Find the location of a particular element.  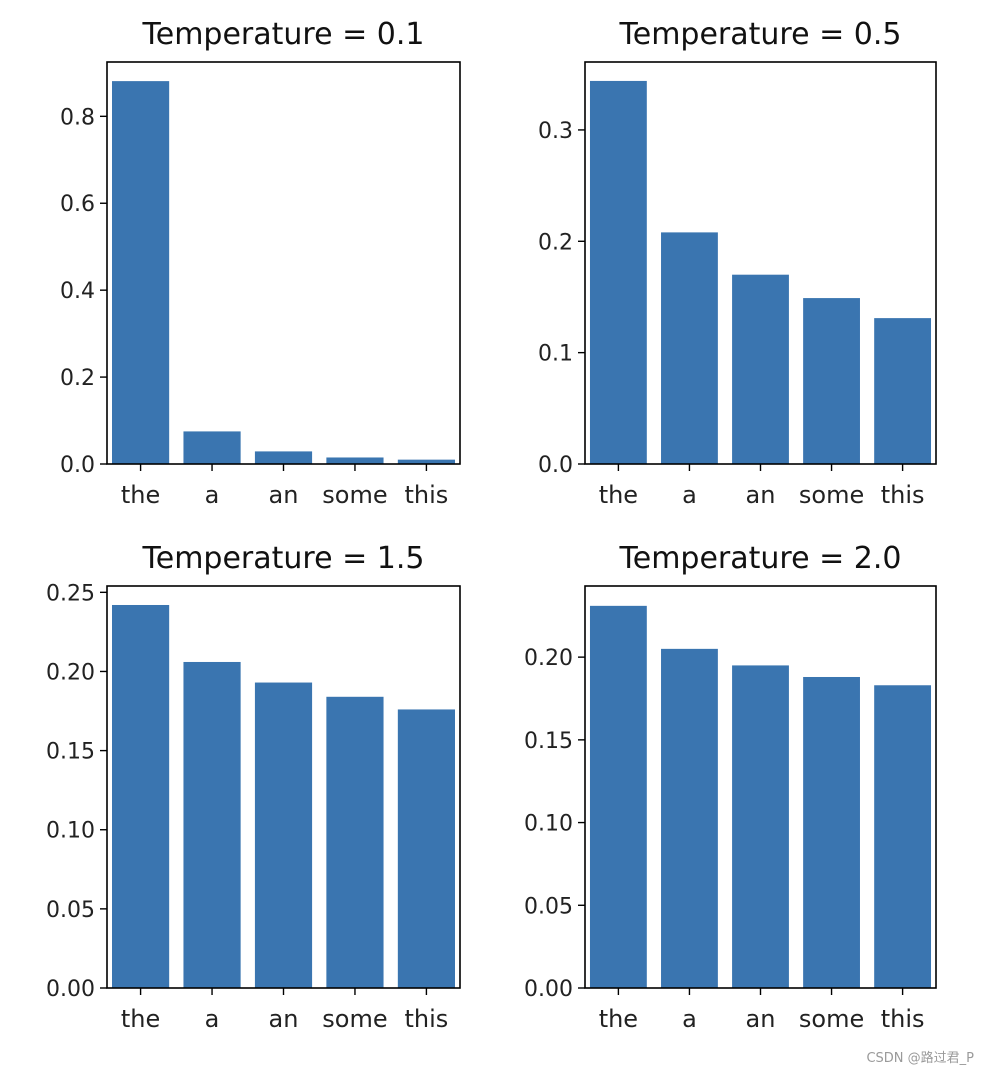

y-tick-label: 0.3 is located at coordinates (555, 131).